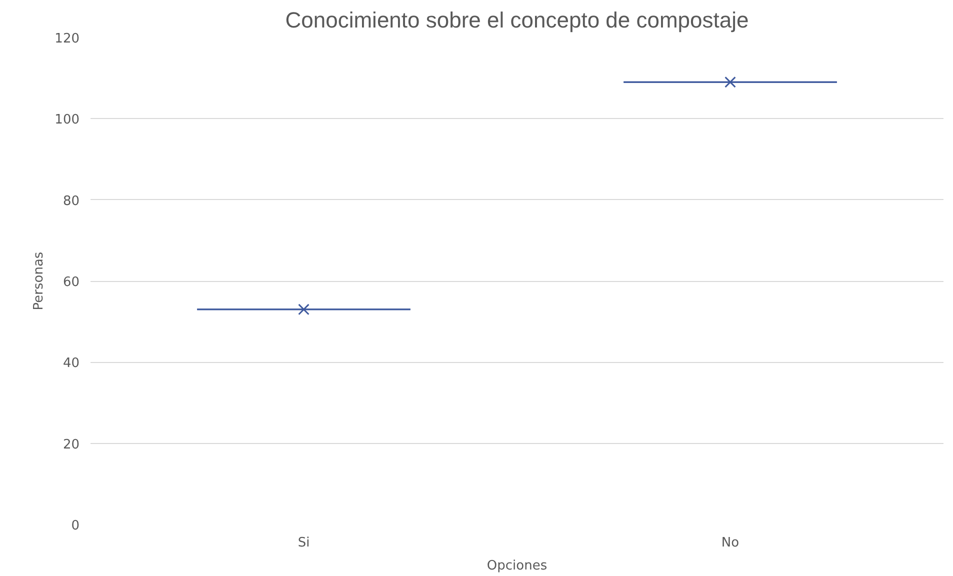  Describe the element at coordinates (39, 281) in the screenshot. I see `y-axis-title: Personas` at that location.